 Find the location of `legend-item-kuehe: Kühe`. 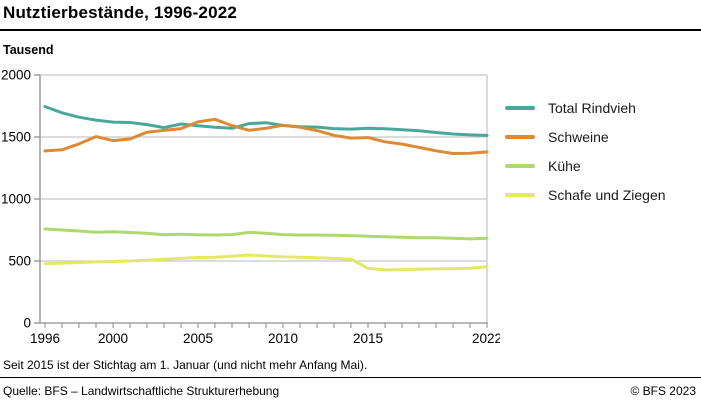

legend-item-kuehe: Kühe is located at coordinates (585, 165).